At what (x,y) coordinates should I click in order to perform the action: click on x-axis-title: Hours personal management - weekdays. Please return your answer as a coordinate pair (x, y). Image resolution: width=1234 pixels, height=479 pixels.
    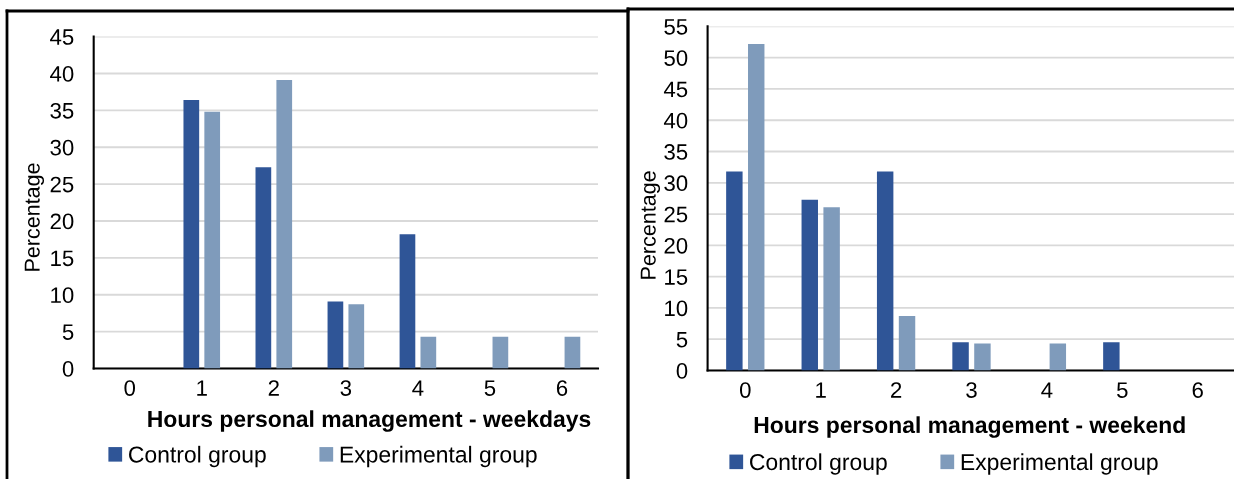
    Looking at the image, I should click on (369, 421).